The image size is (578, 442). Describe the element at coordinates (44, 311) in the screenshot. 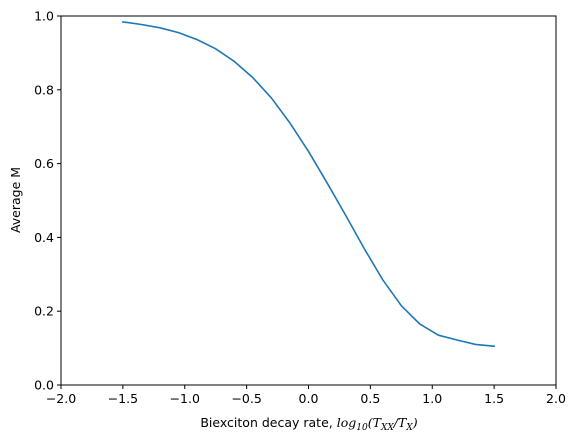

I see `y-tick-label: 0.2` at that location.